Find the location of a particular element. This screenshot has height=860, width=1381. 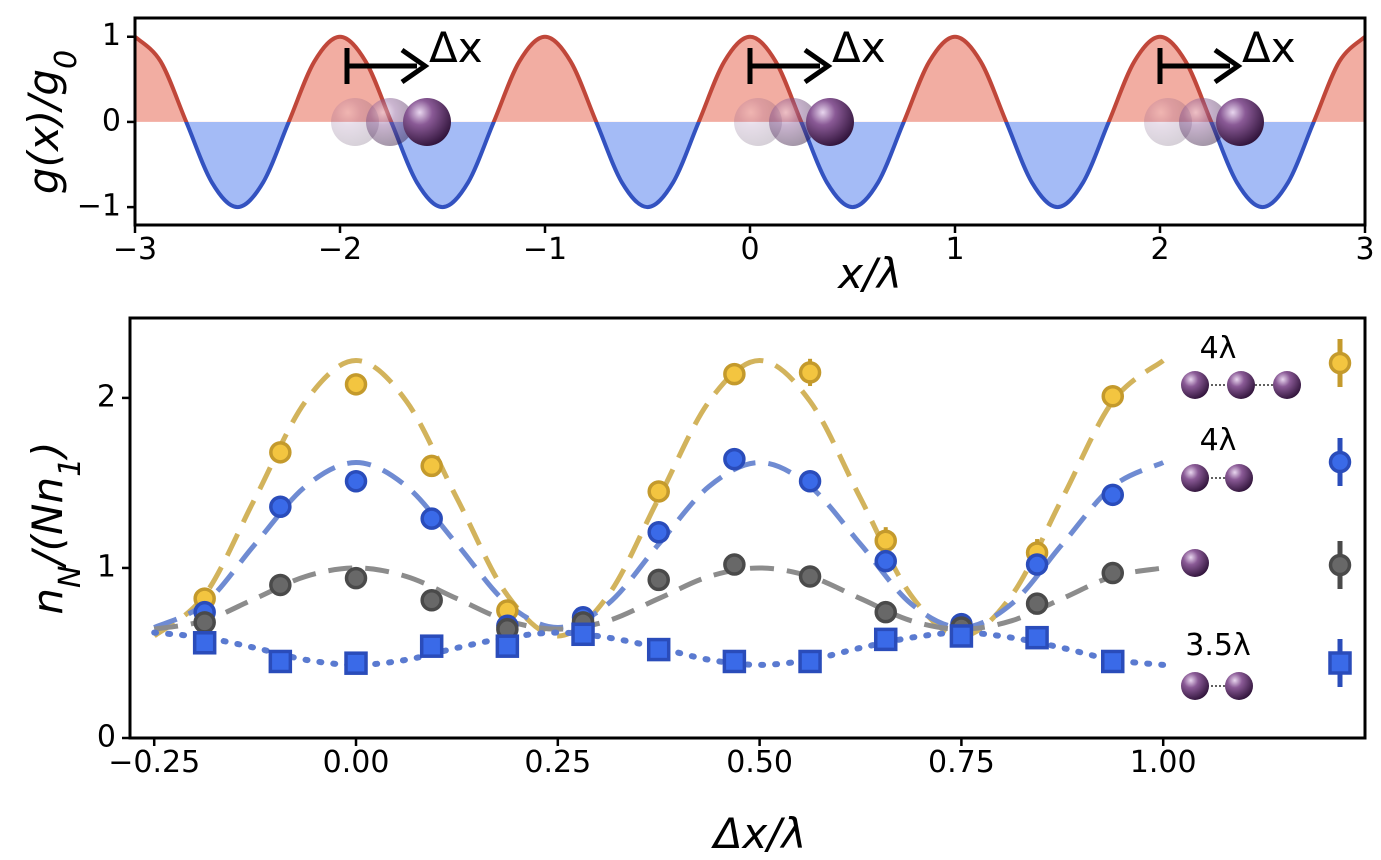

axis-label-part: g(x)/g is located at coordinates (43, 131).